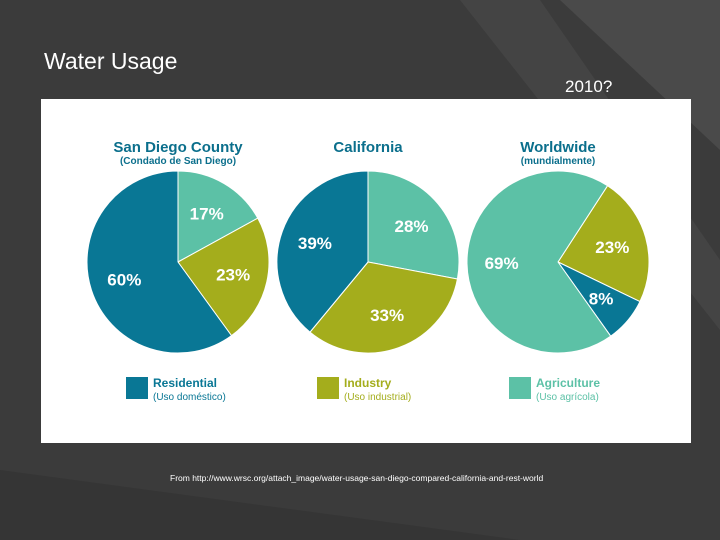 The height and width of the screenshot is (540, 720). What do you see at coordinates (520, 388) in the screenshot?
I see `legend-swatch-agriculture` at bounding box center [520, 388].